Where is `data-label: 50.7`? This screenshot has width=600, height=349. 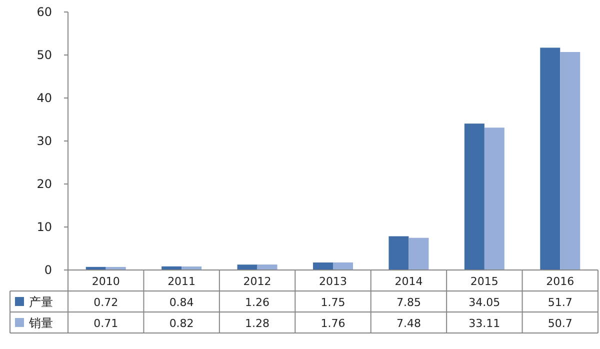 data-label: 50.7 is located at coordinates (560, 323).